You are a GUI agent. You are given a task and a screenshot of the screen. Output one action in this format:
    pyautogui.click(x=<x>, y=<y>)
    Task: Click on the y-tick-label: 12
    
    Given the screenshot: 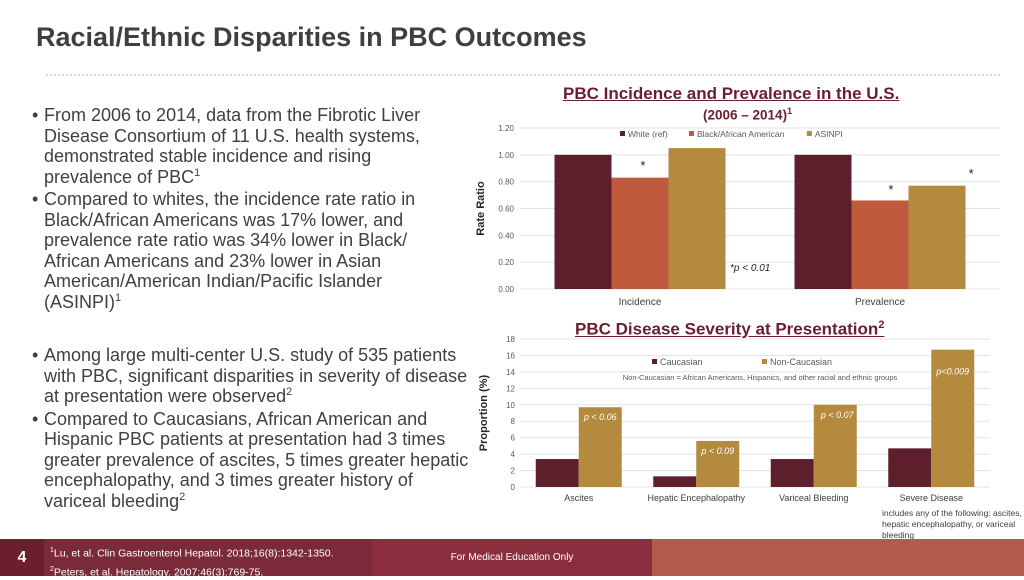 What is the action you would take?
    pyautogui.click(x=510, y=388)
    